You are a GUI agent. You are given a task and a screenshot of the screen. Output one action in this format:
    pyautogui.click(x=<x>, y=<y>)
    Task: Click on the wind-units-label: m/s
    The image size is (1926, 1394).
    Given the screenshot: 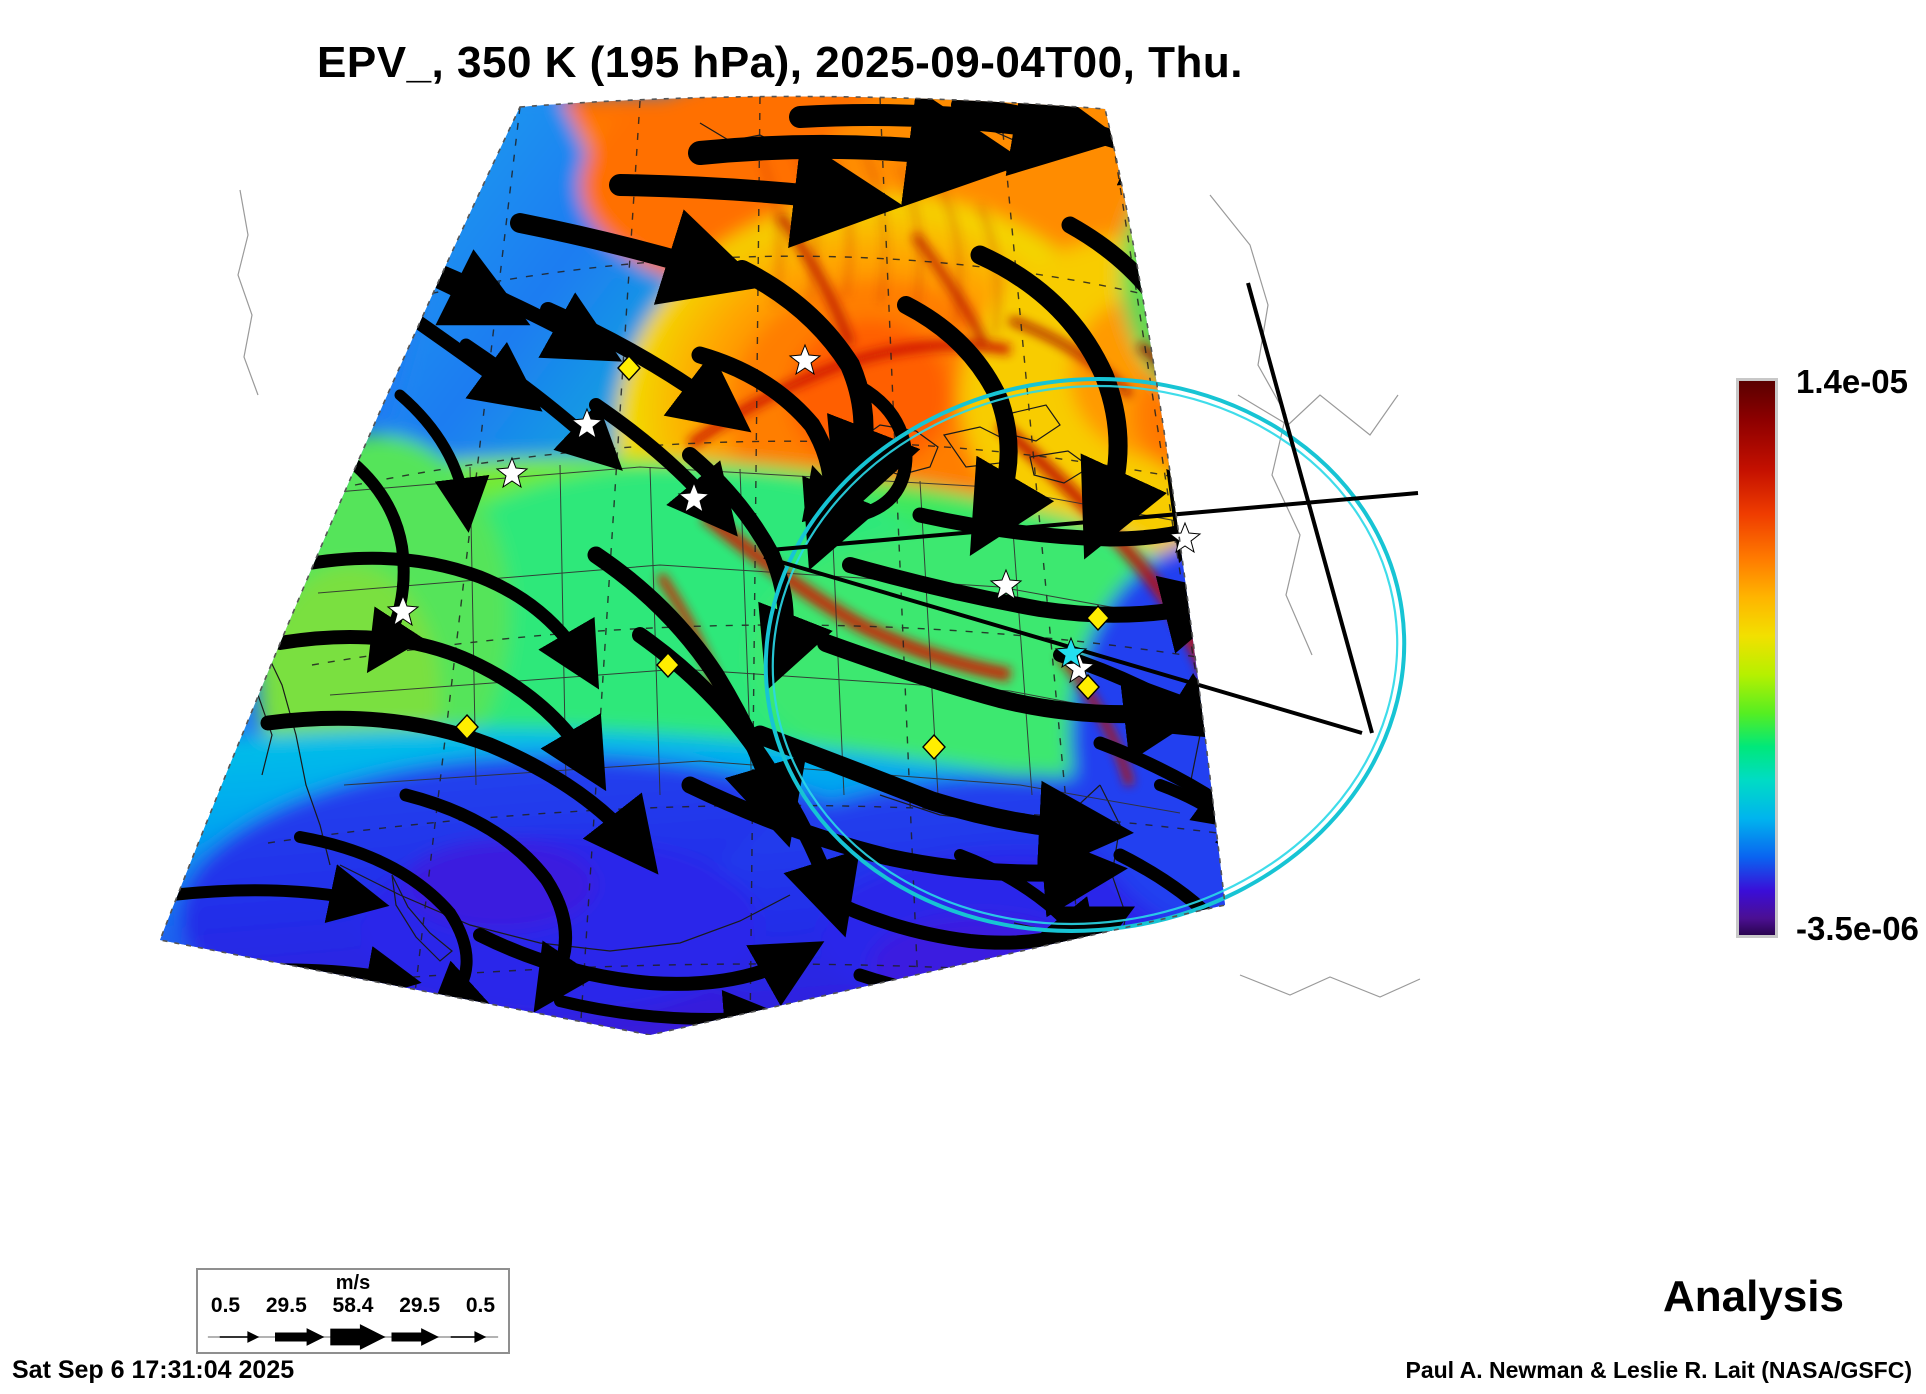 What is the action you would take?
    pyautogui.click(x=353, y=1283)
    